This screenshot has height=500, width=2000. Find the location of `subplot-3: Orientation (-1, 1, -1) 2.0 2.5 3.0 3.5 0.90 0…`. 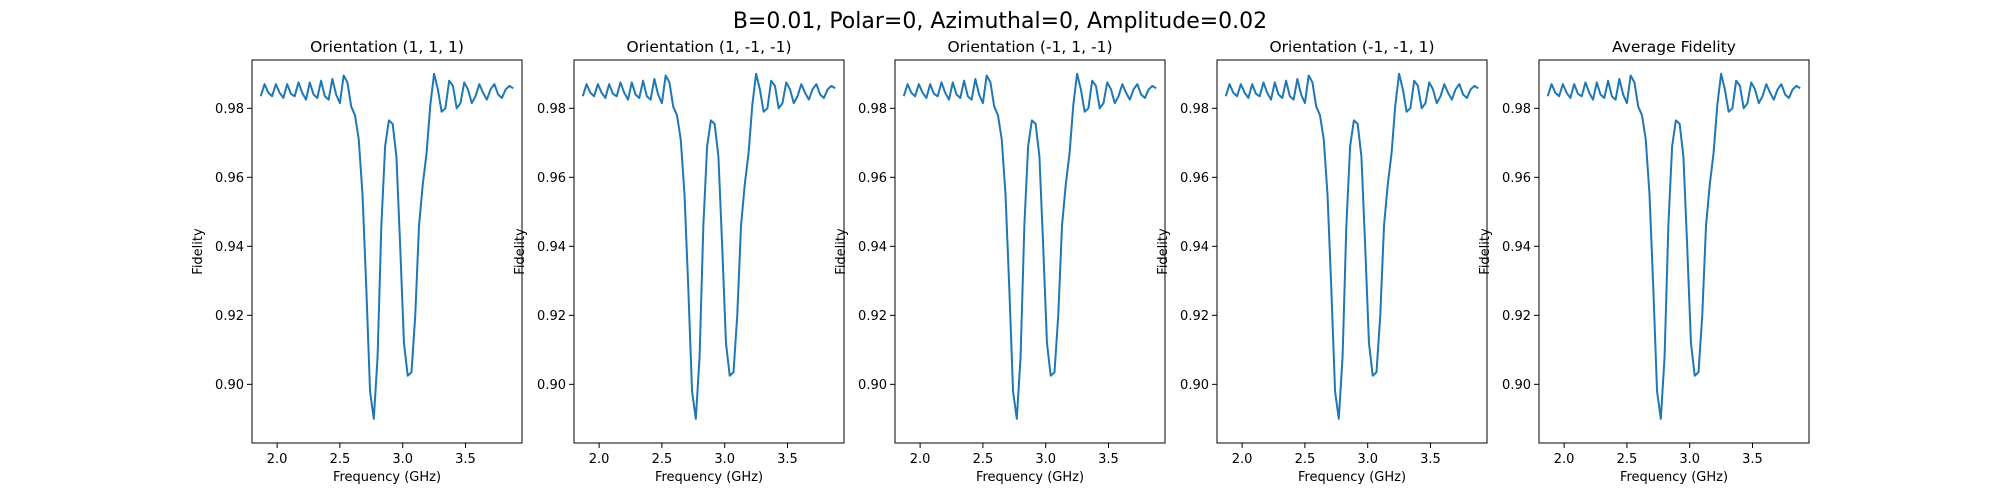

subplot-3: Orientation (-1, 1, -1) 2.0 2.5 3.0 3.5 0.90 0… is located at coordinates (1000, 261).